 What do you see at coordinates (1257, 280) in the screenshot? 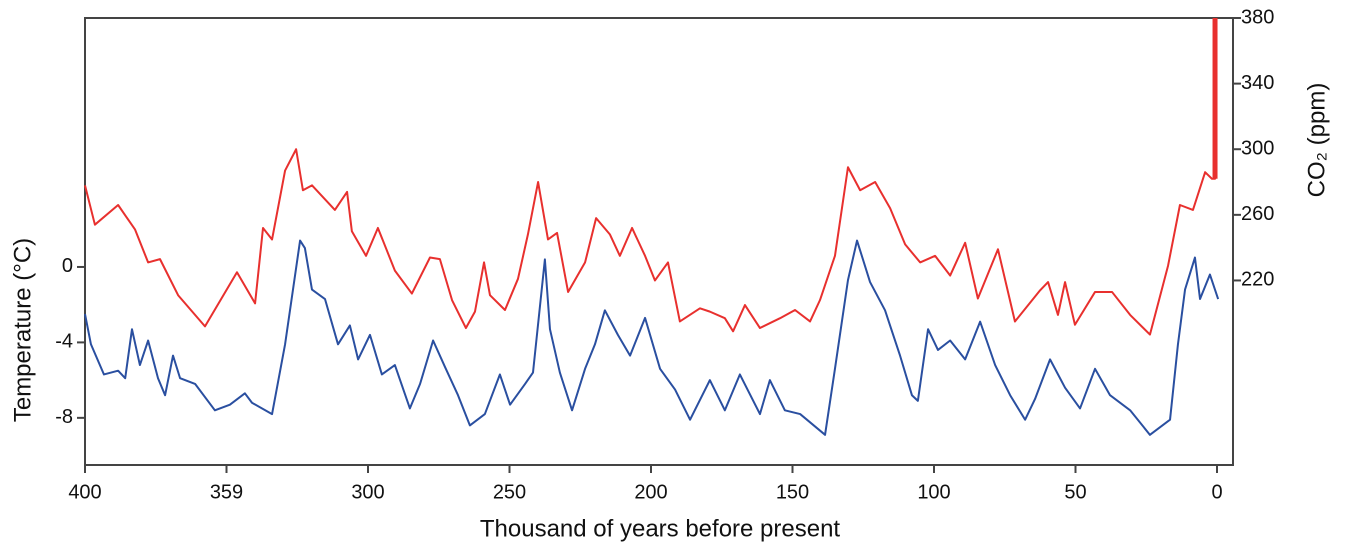
I see `y2-tick-label: 220` at bounding box center [1257, 280].